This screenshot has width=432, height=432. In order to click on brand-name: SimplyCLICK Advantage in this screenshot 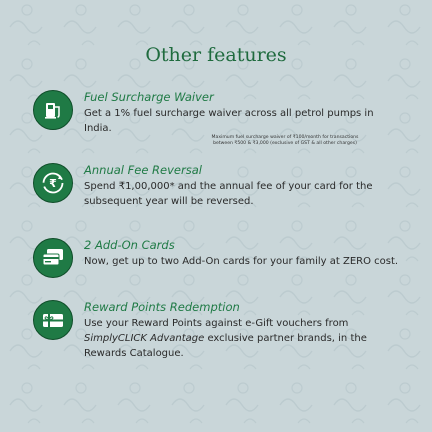, I will do `click(144, 338)`.